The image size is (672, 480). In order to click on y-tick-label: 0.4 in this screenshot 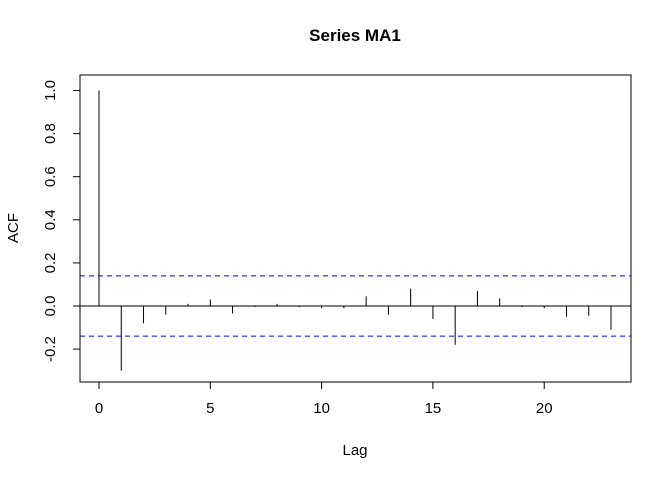, I will do `click(50, 219)`.